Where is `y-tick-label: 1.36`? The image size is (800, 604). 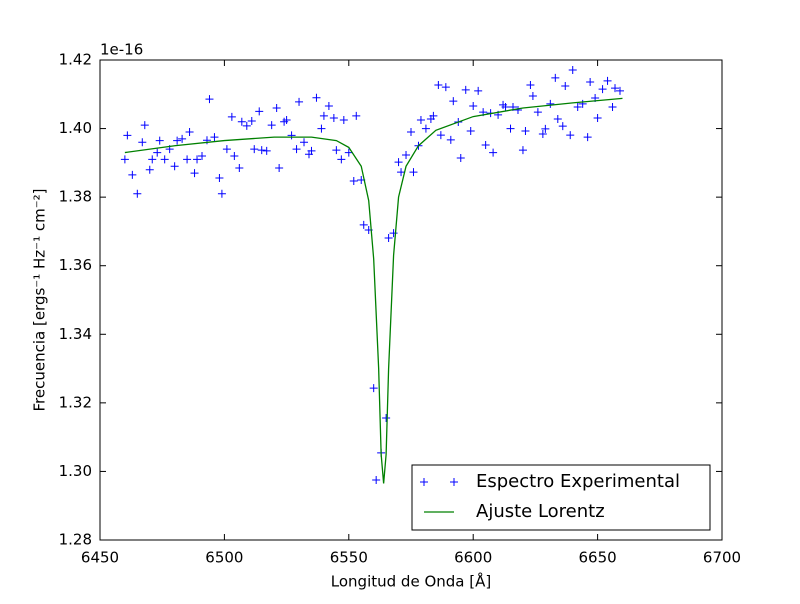
y-tick-label: 1.36 is located at coordinates (75, 265).